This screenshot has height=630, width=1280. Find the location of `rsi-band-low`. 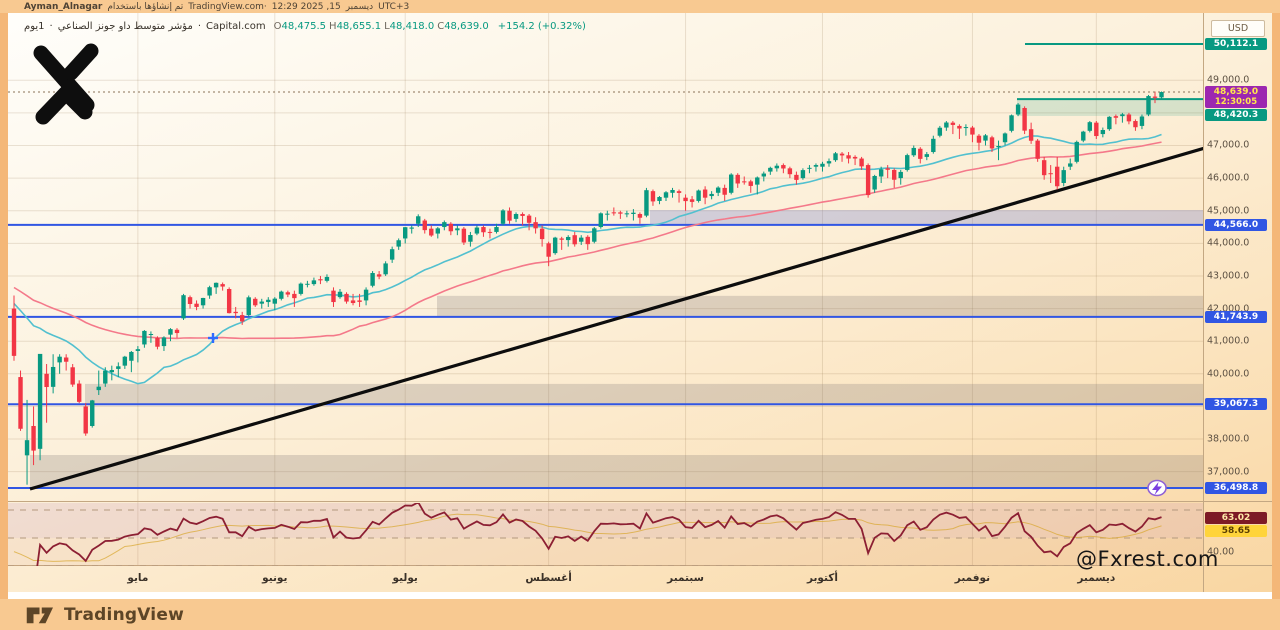

rsi-band-low is located at coordinates (605, 552).